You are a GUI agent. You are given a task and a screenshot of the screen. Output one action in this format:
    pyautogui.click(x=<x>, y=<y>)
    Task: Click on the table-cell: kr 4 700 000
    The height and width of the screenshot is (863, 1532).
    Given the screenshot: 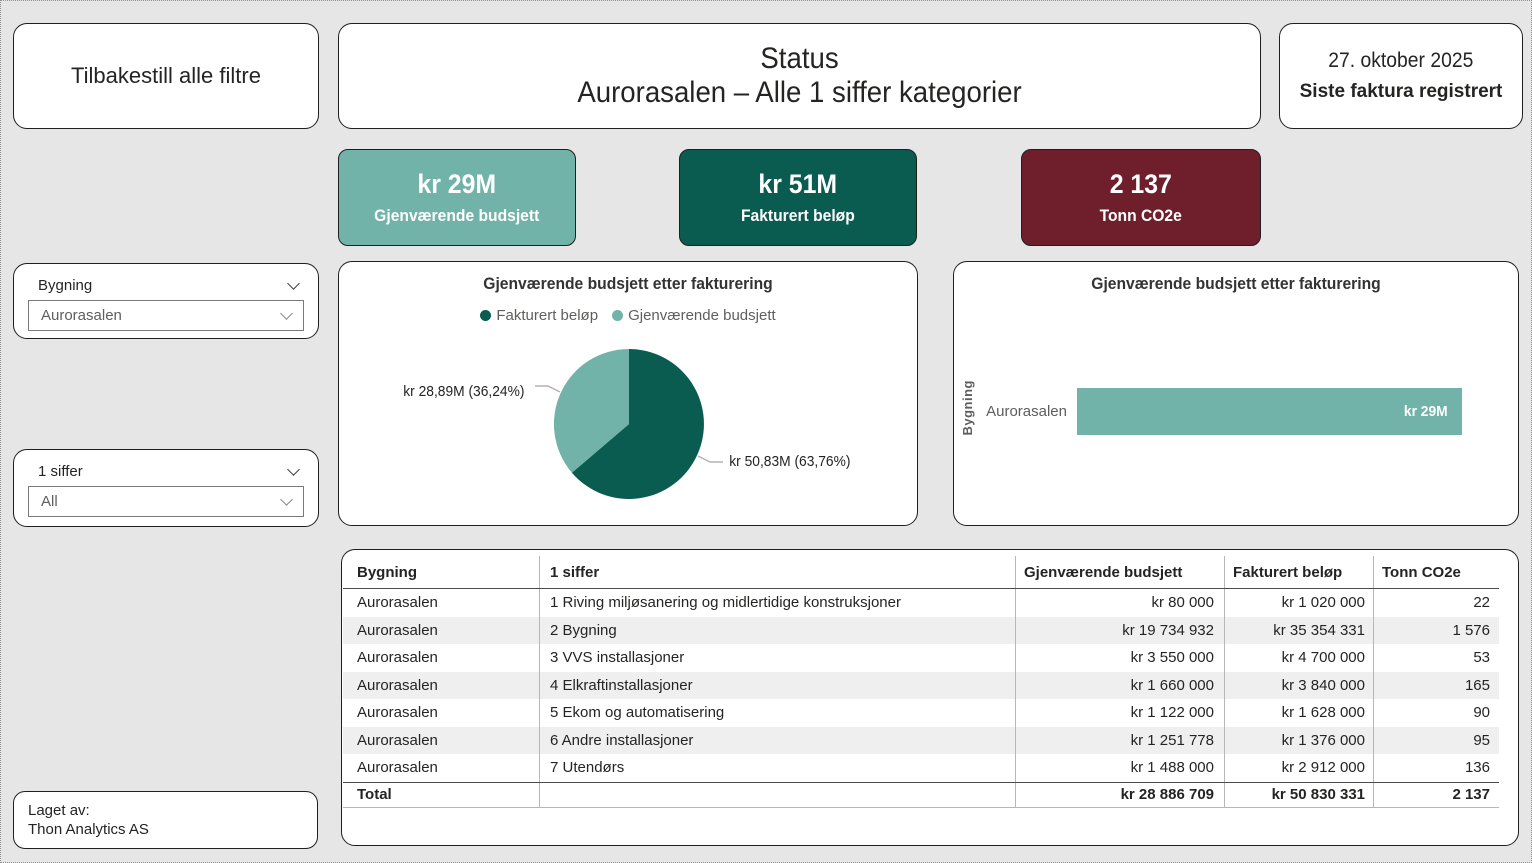 What is the action you would take?
    pyautogui.click(x=1299, y=658)
    